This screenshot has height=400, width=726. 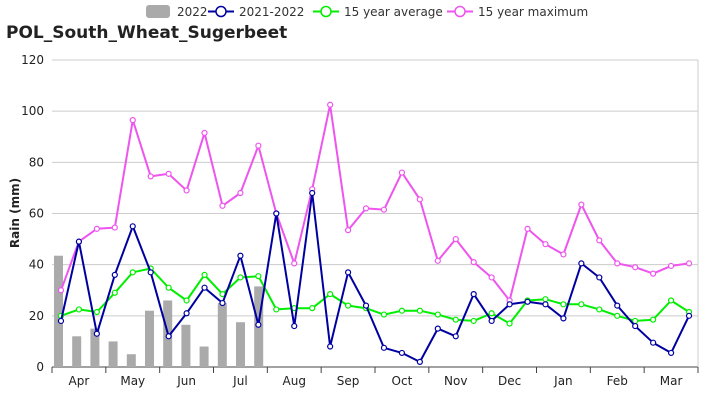 What do you see at coordinates (36, 316) in the screenshot?
I see `y-tick-label: 20` at bounding box center [36, 316].